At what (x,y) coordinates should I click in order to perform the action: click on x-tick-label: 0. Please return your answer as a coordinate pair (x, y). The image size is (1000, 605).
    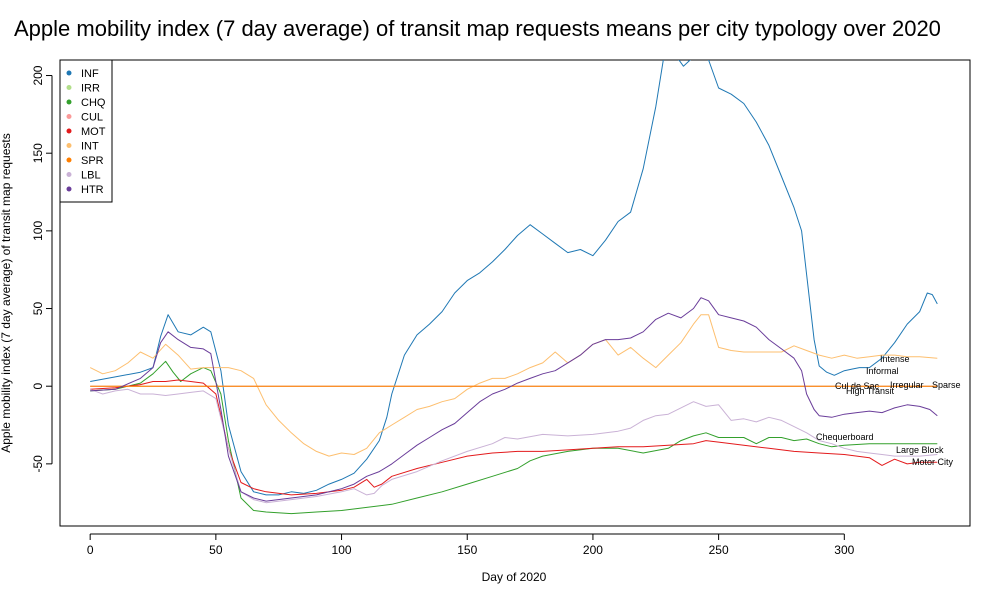
    Looking at the image, I should click on (90, 550).